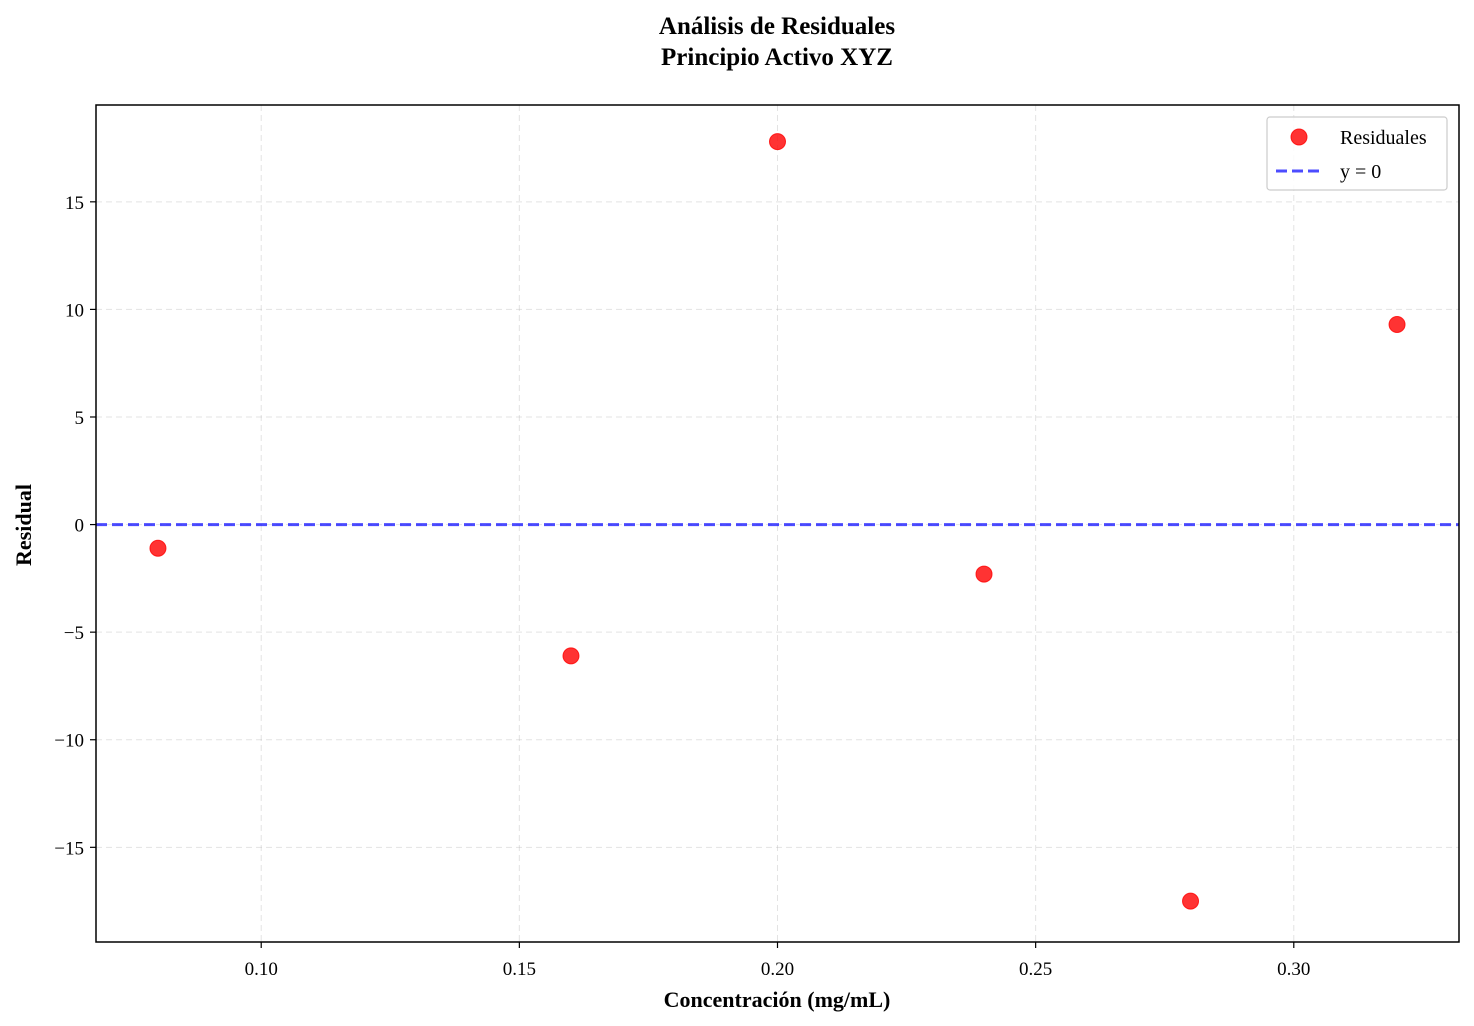 The height and width of the screenshot is (1026, 1474). Describe the element at coordinates (777, 969) in the screenshot. I see `x-tick-label: 0.20` at that location.